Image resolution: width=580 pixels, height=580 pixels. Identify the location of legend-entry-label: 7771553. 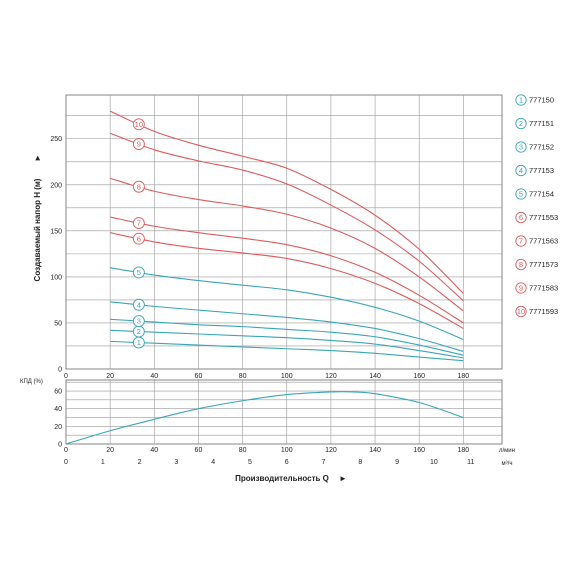
(543, 217).